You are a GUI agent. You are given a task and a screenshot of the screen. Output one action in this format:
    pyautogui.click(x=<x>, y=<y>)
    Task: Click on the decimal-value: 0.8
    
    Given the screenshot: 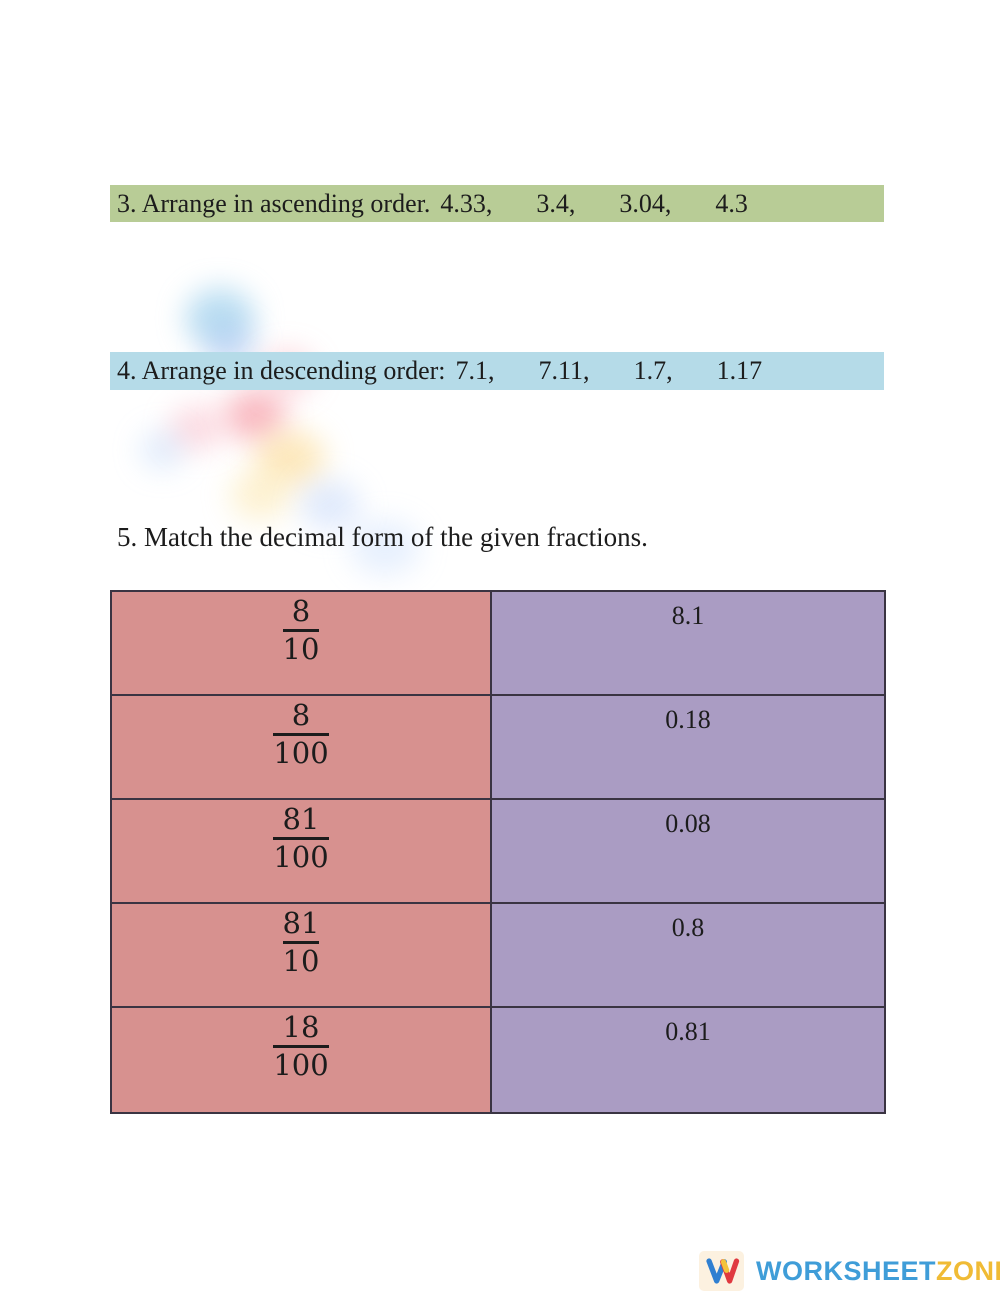 What is the action you would take?
    pyautogui.click(x=688, y=927)
    